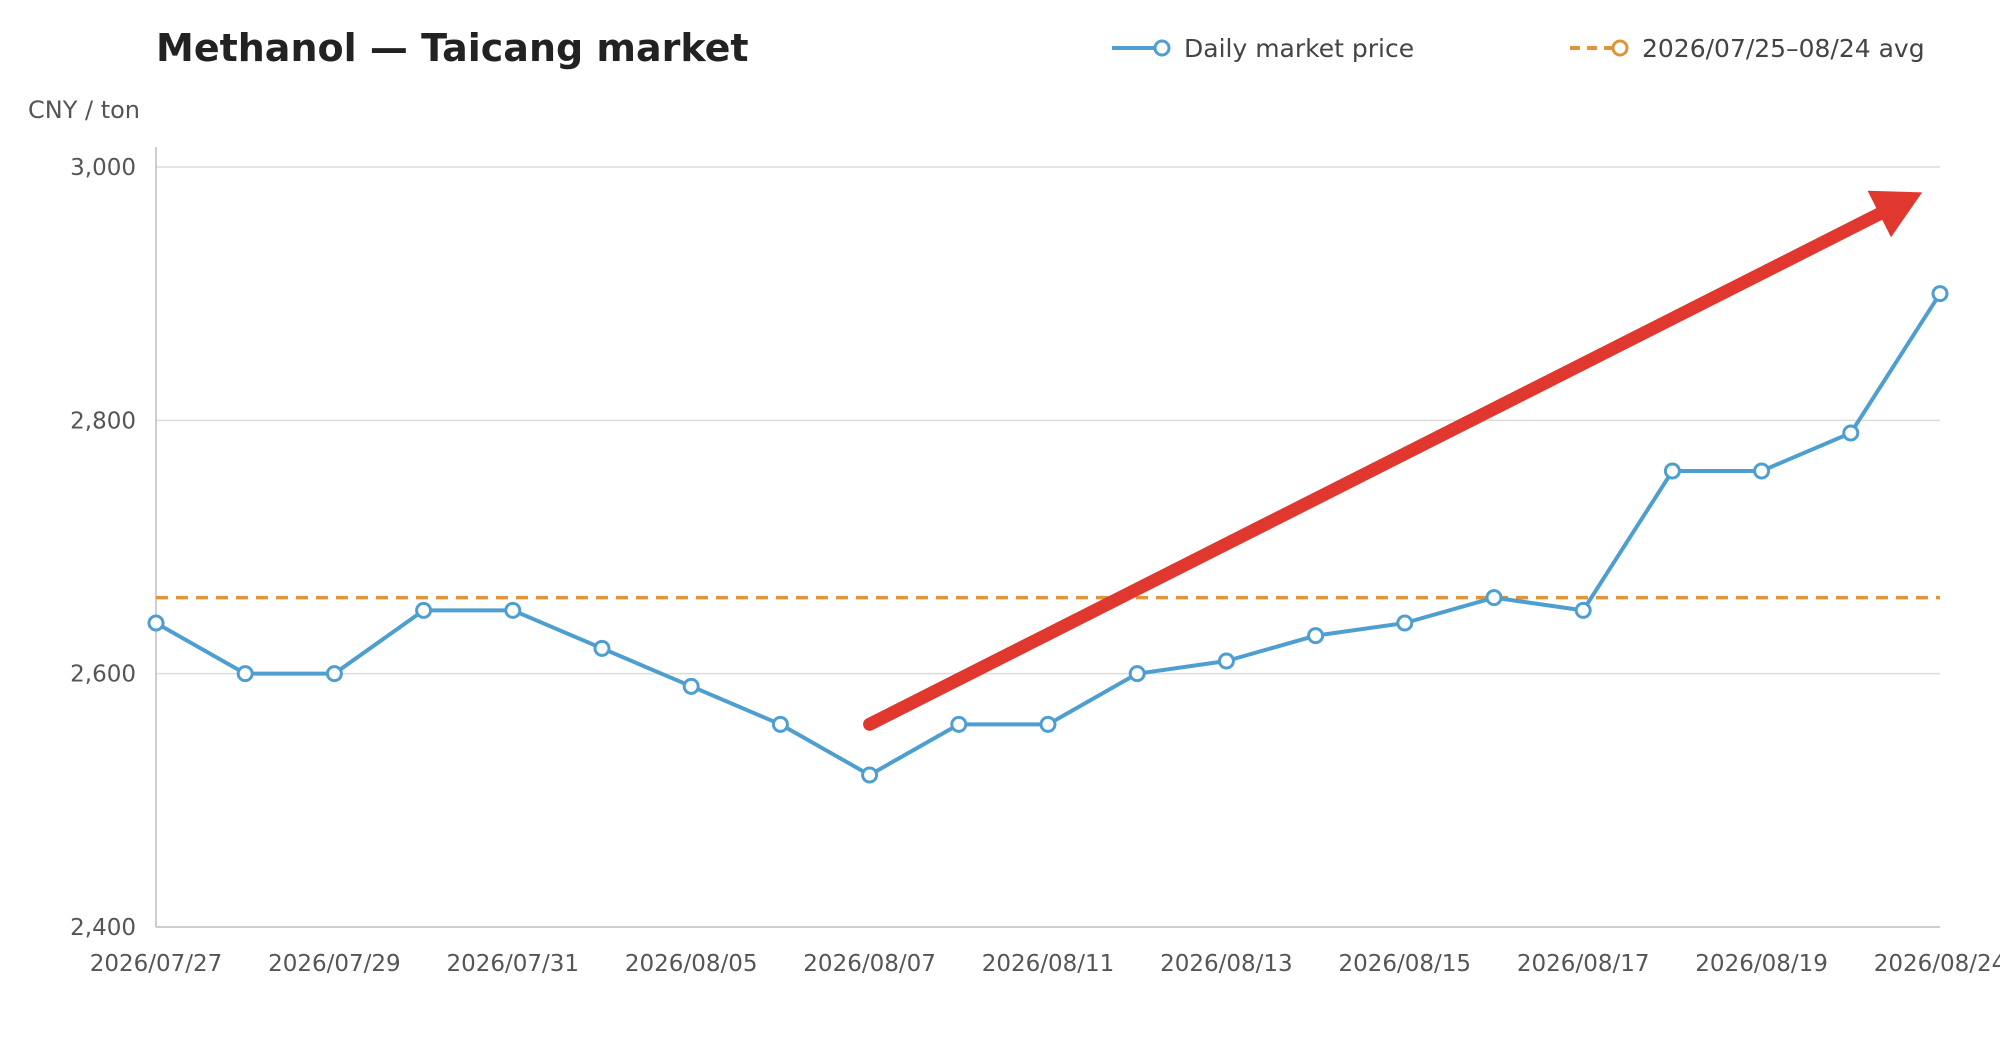  Describe the element at coordinates (84, 110) in the screenshot. I see `y-axis-label: CNY / ton` at that location.